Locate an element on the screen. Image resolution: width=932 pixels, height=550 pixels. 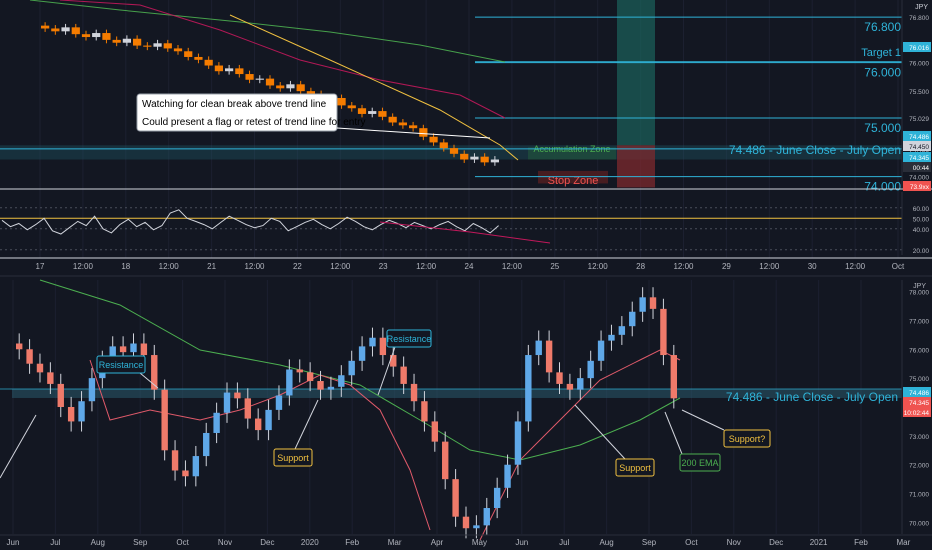
price-tick: 76.000 is located at coordinates (919, 350).